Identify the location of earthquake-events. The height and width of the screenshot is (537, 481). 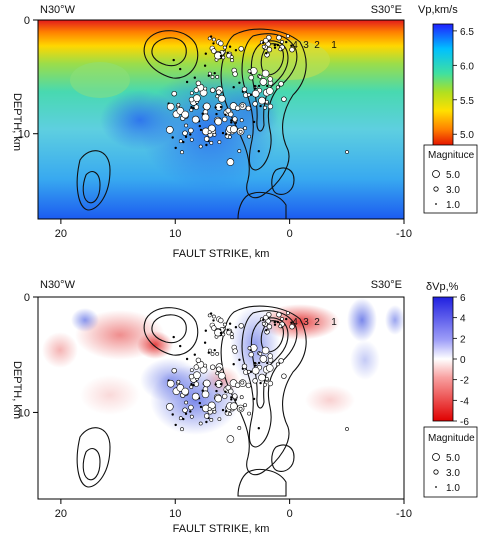
(257, 377).